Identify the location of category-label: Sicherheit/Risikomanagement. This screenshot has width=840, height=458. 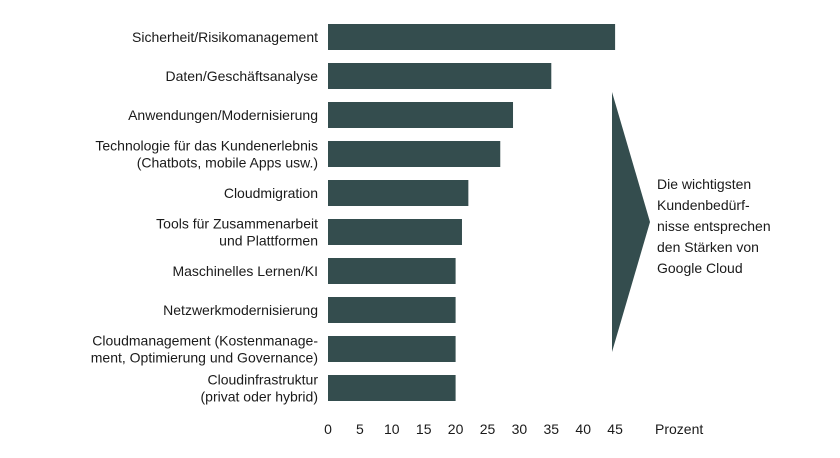
(225, 37).